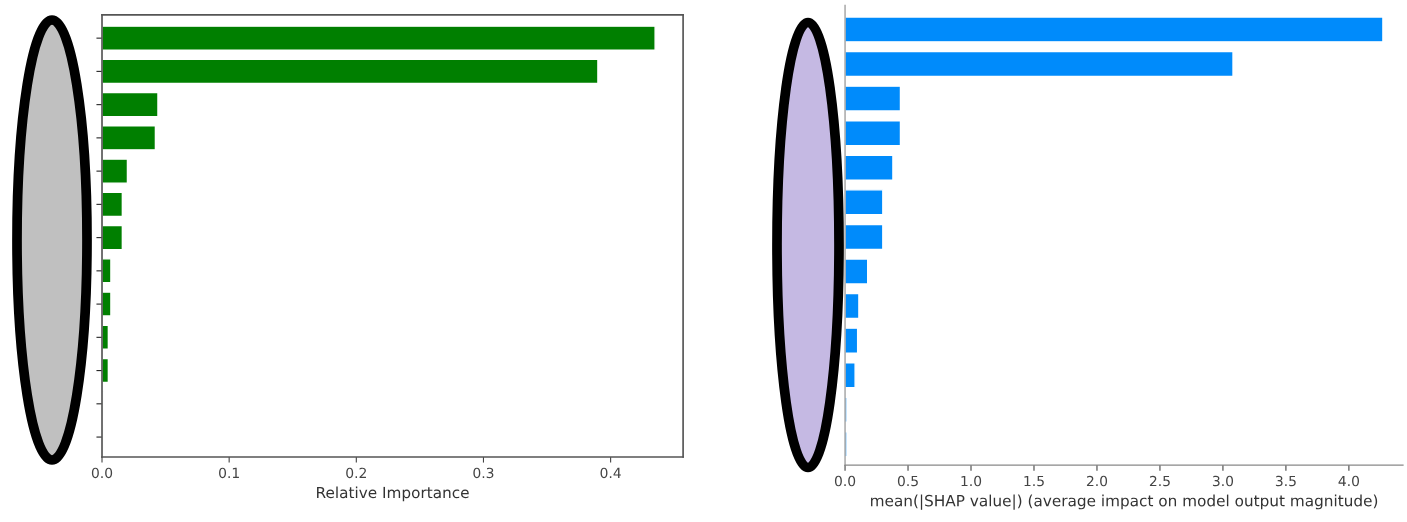  What do you see at coordinates (971, 481) in the screenshot?
I see `x-tick-label: 1.0` at bounding box center [971, 481].